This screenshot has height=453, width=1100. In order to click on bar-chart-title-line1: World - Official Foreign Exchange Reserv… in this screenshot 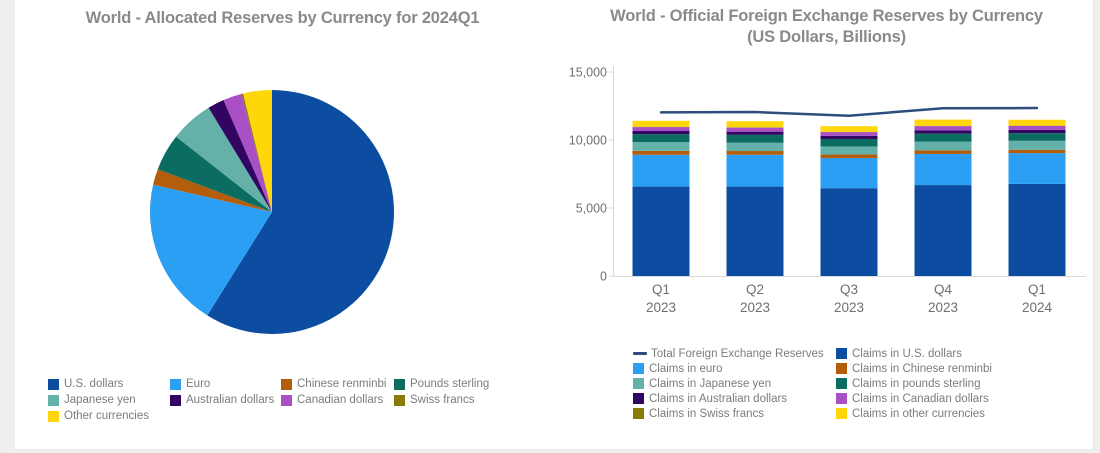, I will do `click(826, 16)`.